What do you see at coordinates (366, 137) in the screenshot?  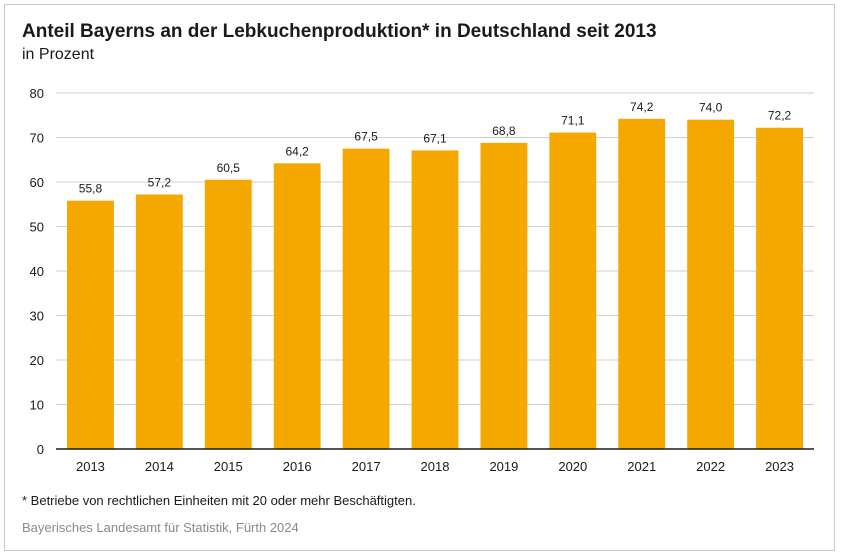 I see `data-label: 67,5` at bounding box center [366, 137].